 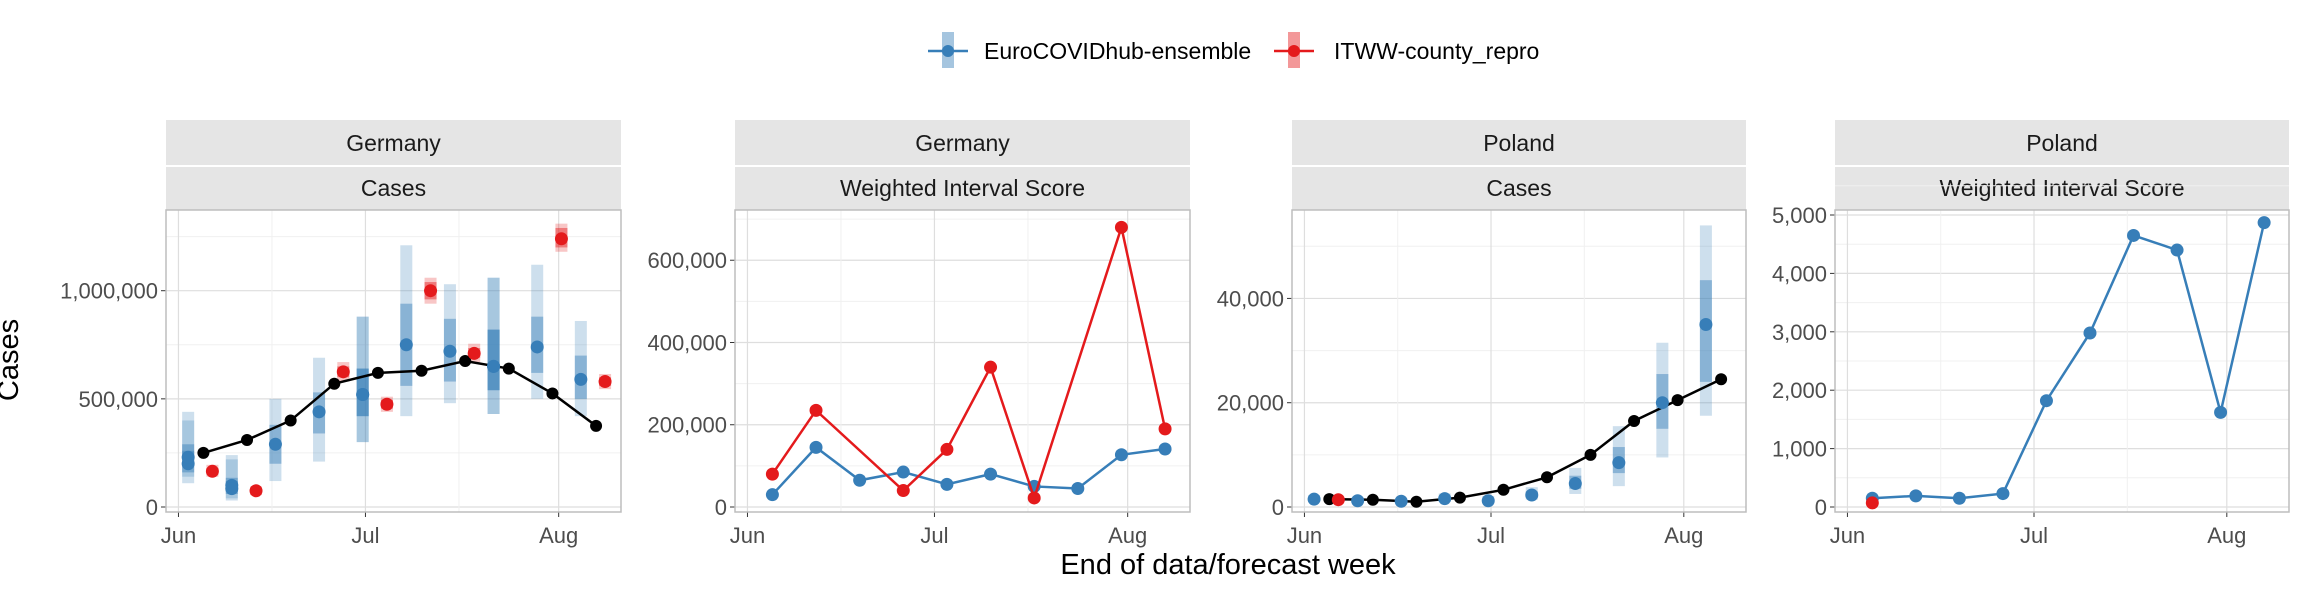 I want to click on y-tick-label: 1,000, so click(x=1799, y=449).